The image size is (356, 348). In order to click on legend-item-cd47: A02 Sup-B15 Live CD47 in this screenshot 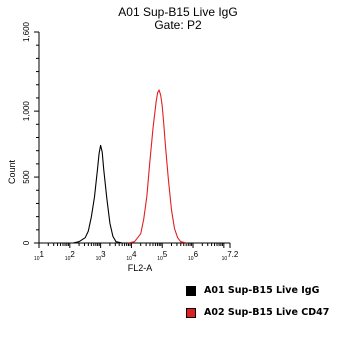, I will do `click(257, 312)`.